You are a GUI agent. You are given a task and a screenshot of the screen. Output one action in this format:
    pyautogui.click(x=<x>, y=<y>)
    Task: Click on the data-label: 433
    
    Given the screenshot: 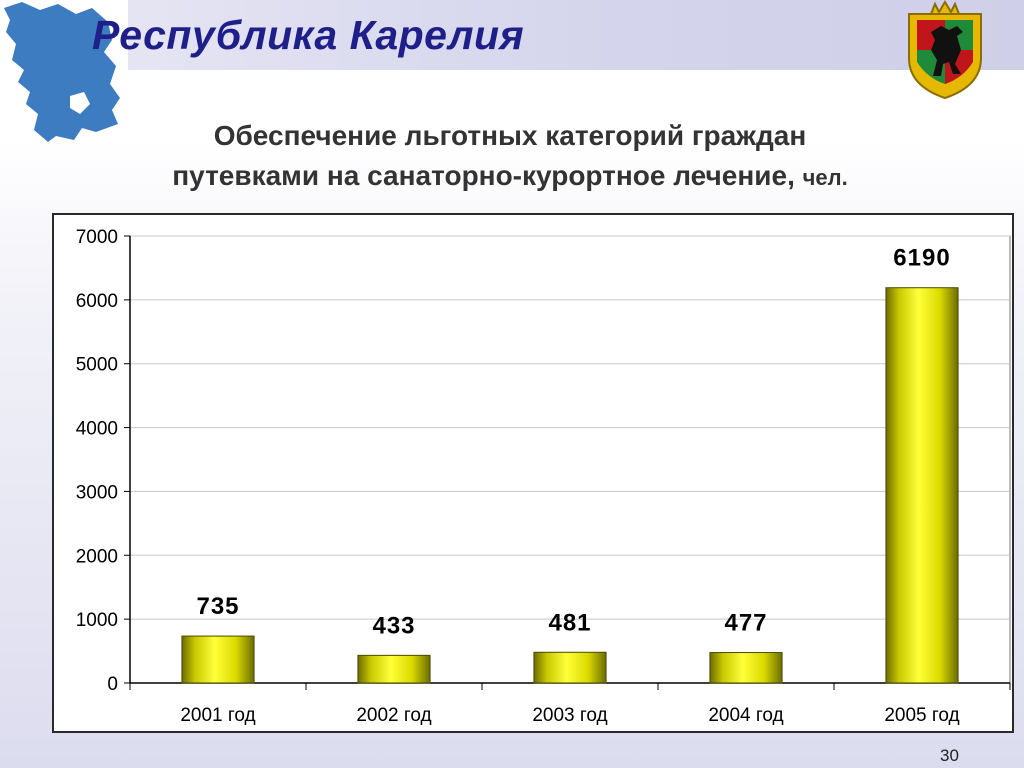 What is the action you would take?
    pyautogui.click(x=393, y=625)
    